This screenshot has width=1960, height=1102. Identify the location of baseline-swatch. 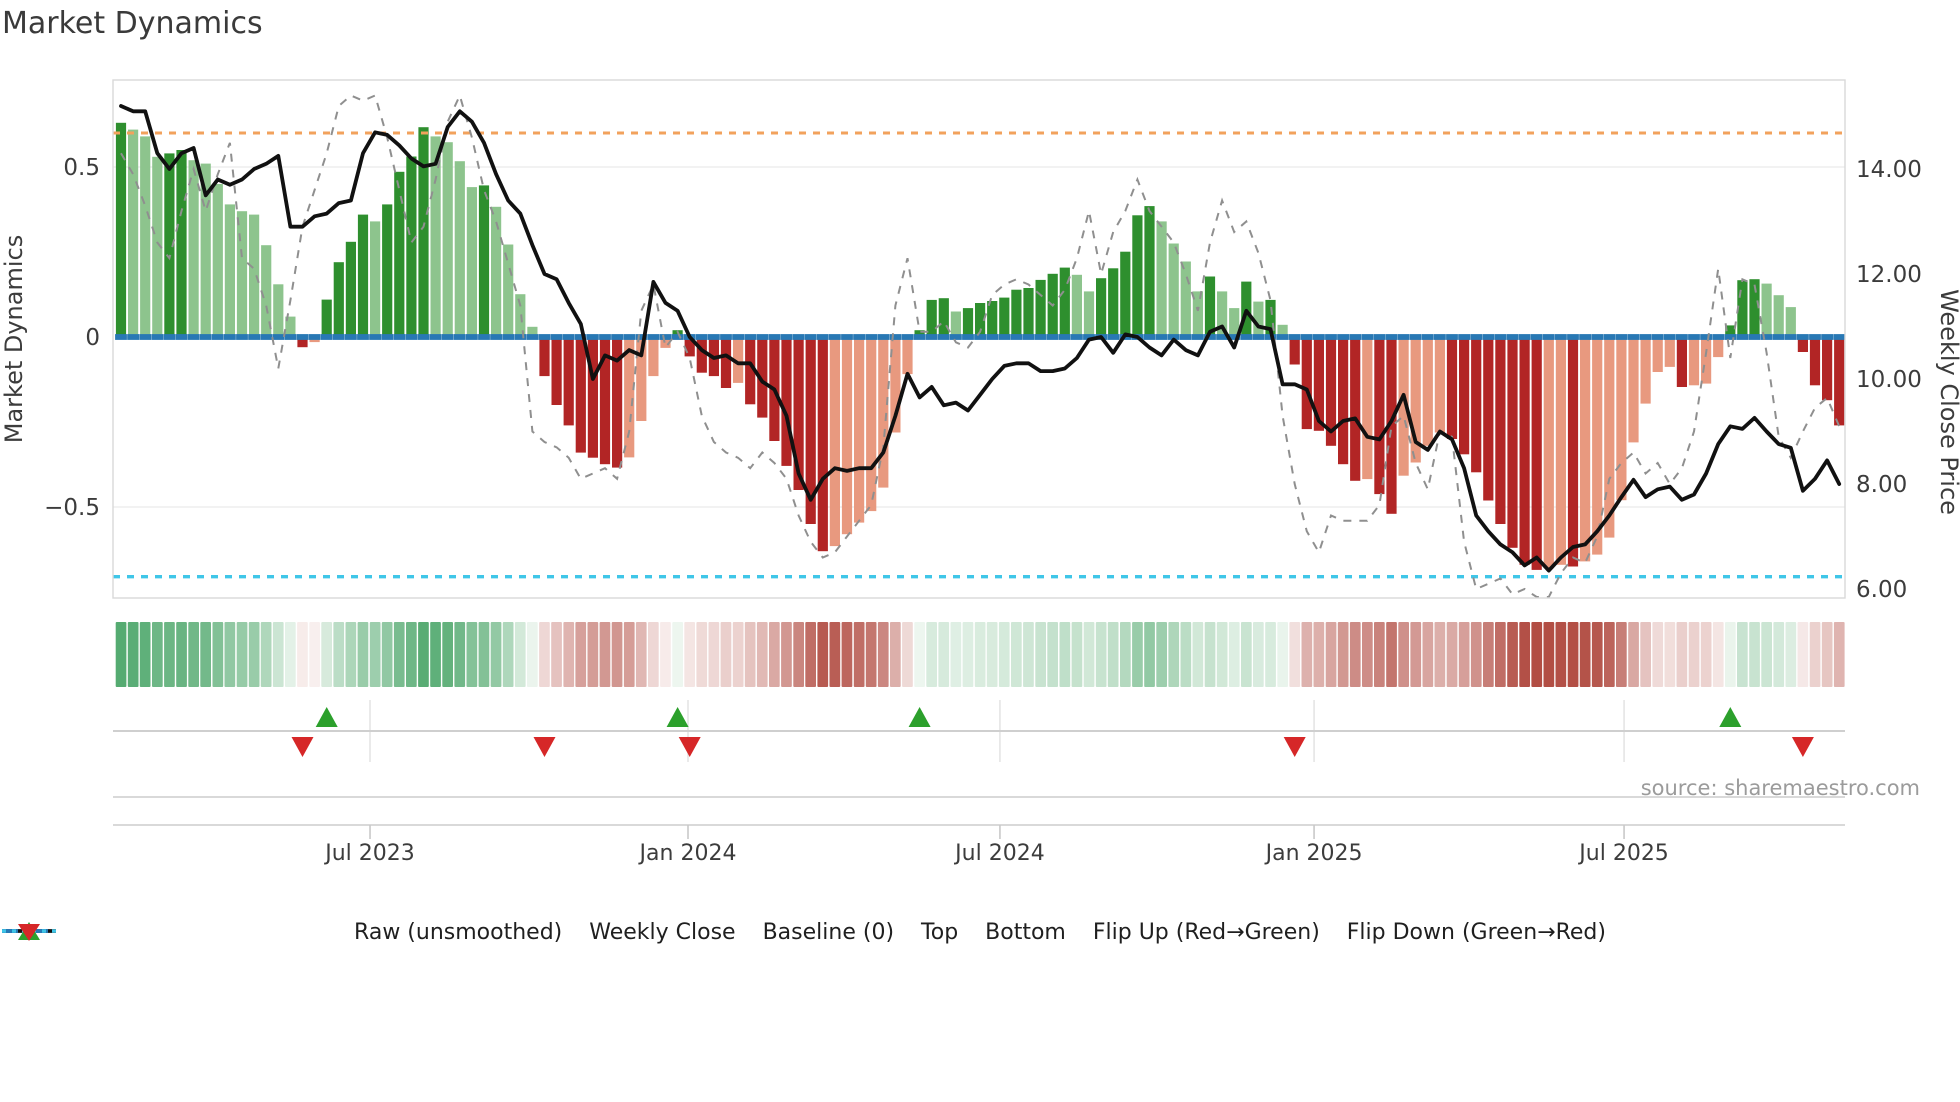
(29, 931).